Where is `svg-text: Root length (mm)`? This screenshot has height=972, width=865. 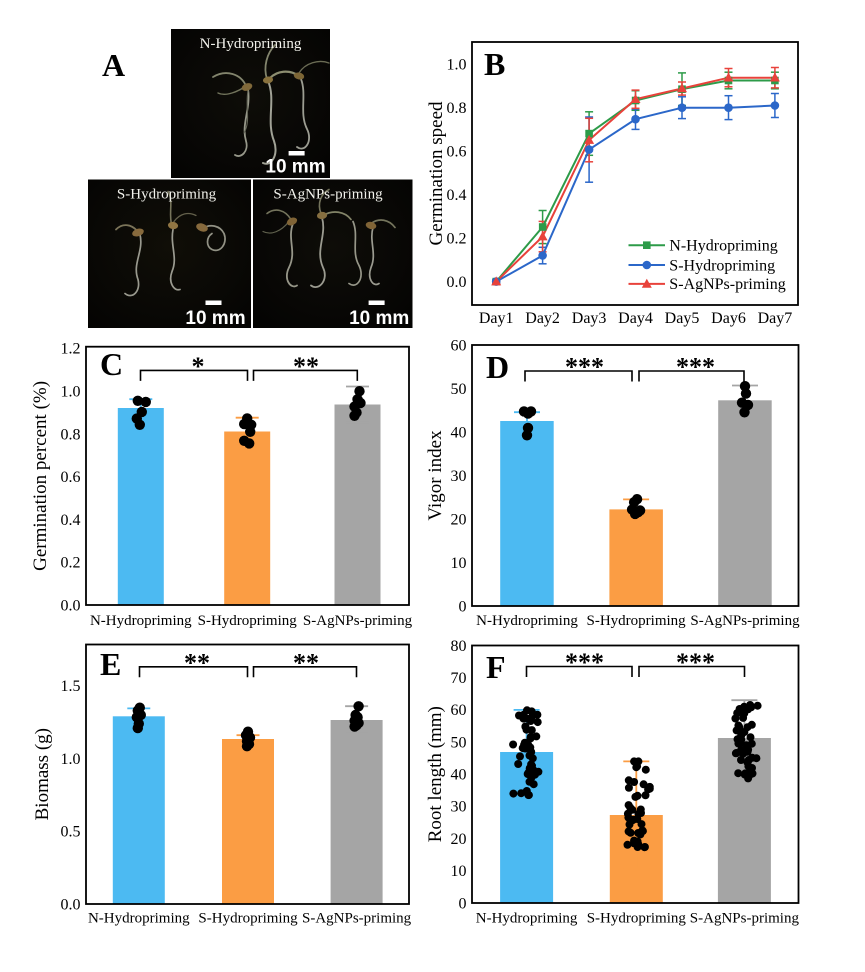 svg-text: Root length (mm) is located at coordinates (435, 774).